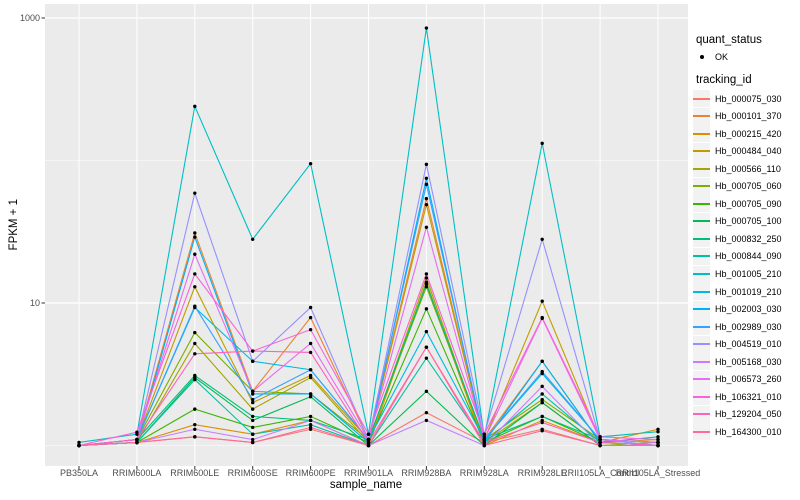 This screenshot has width=800, height=500. What do you see at coordinates (748, 344) in the screenshot?
I see `legend-entry-label: Hb_004519_010` at bounding box center [748, 344].